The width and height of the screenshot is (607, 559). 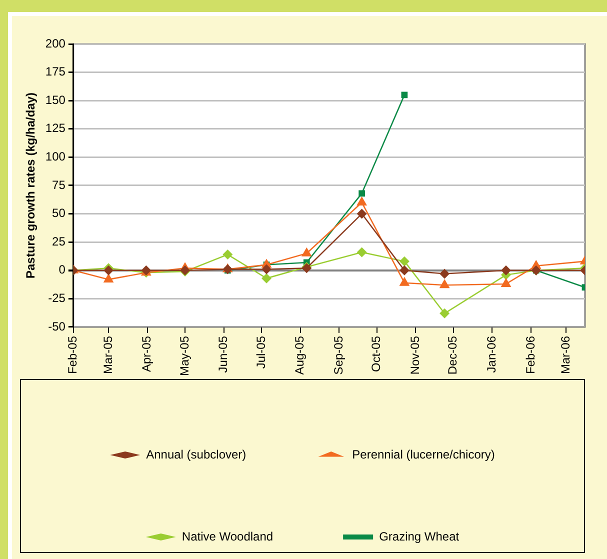 I want to click on y-tick-label: 100, so click(x=55, y=157).